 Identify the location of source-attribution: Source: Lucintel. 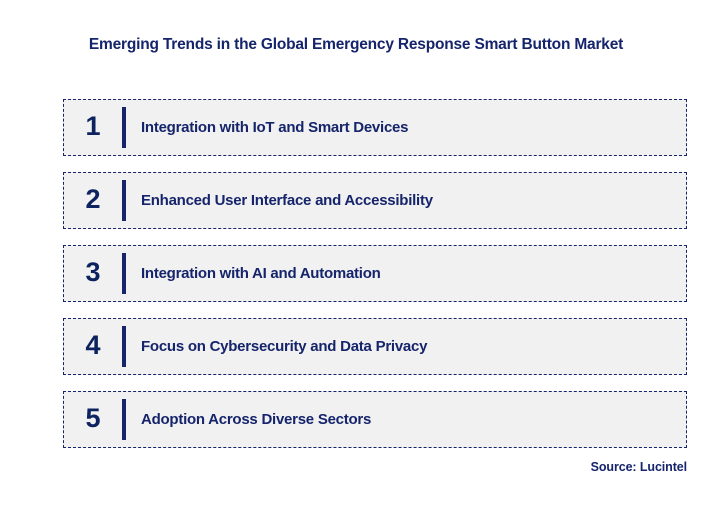
(638, 467).